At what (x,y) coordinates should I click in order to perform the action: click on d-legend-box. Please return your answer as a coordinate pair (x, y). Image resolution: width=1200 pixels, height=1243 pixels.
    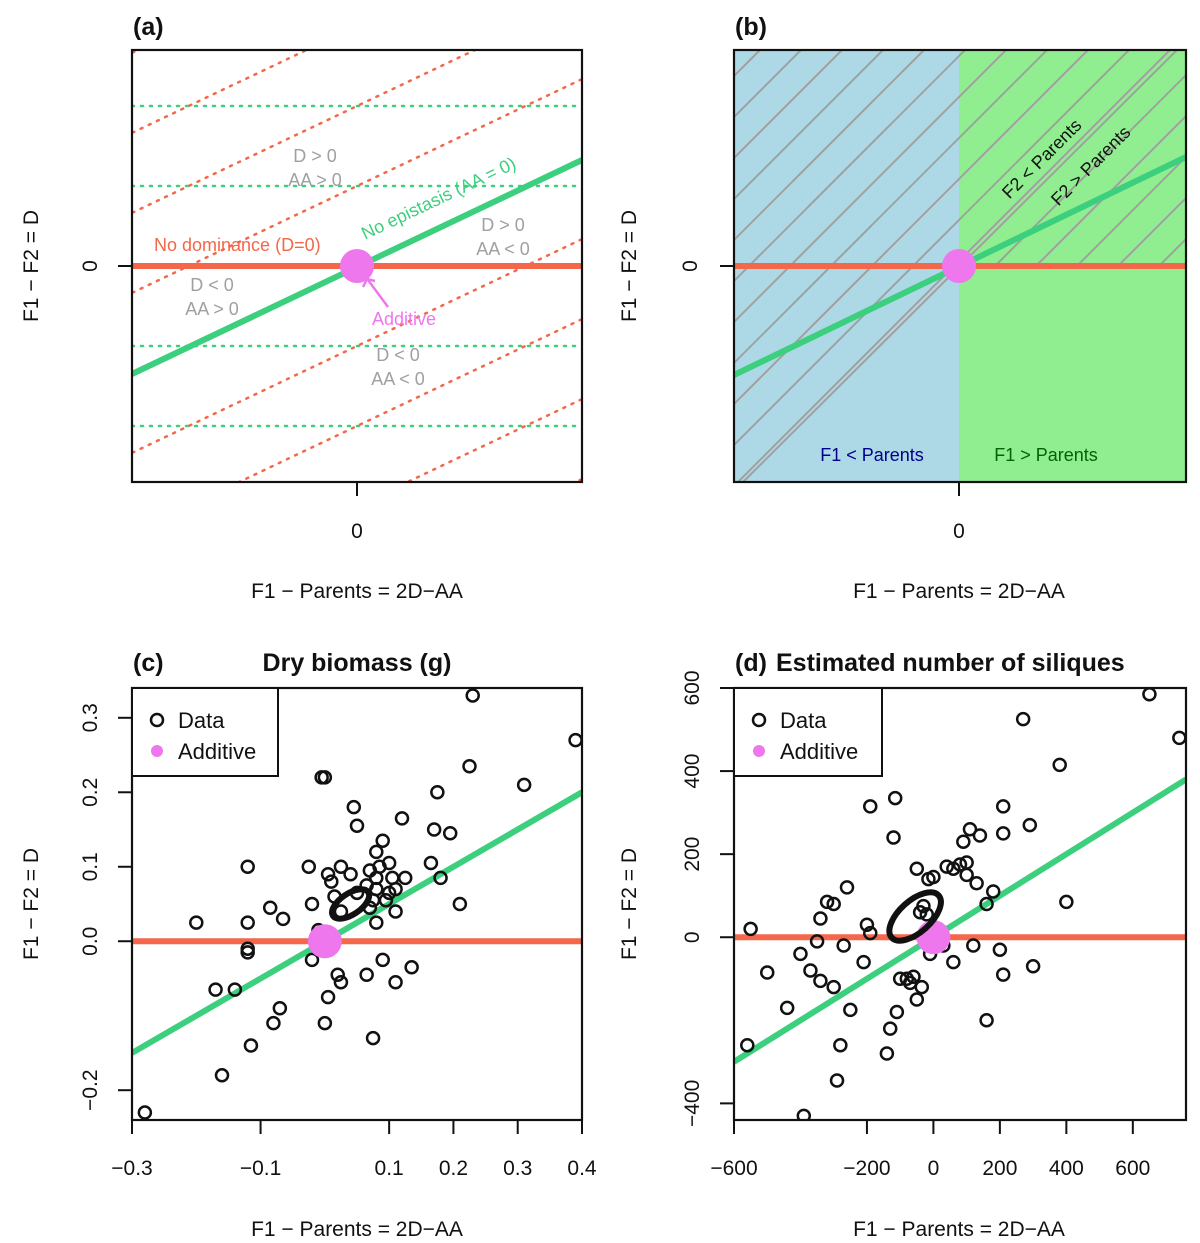
    Looking at the image, I should click on (808, 732).